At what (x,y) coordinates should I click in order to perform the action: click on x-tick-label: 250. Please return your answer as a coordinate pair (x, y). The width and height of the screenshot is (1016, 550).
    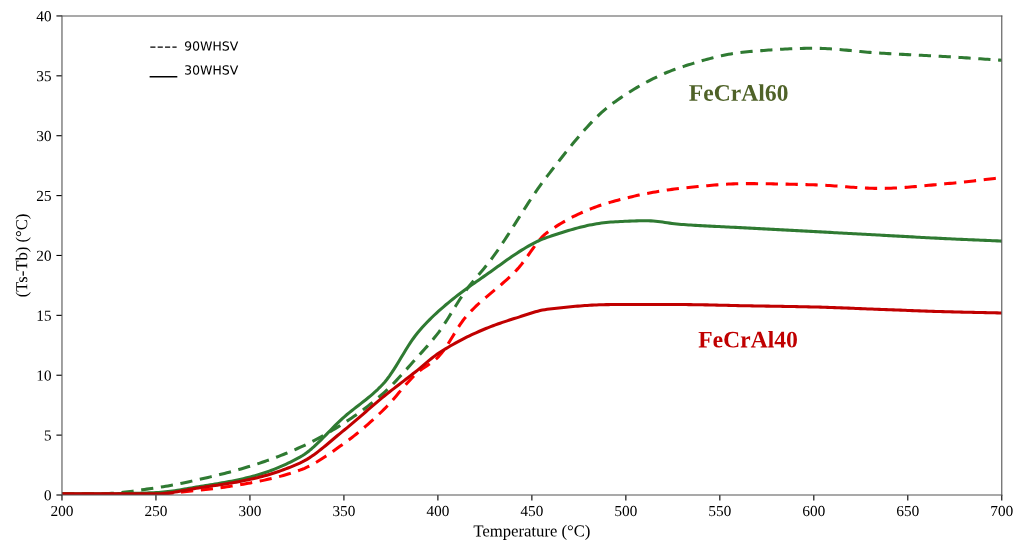
    Looking at the image, I should click on (156, 511).